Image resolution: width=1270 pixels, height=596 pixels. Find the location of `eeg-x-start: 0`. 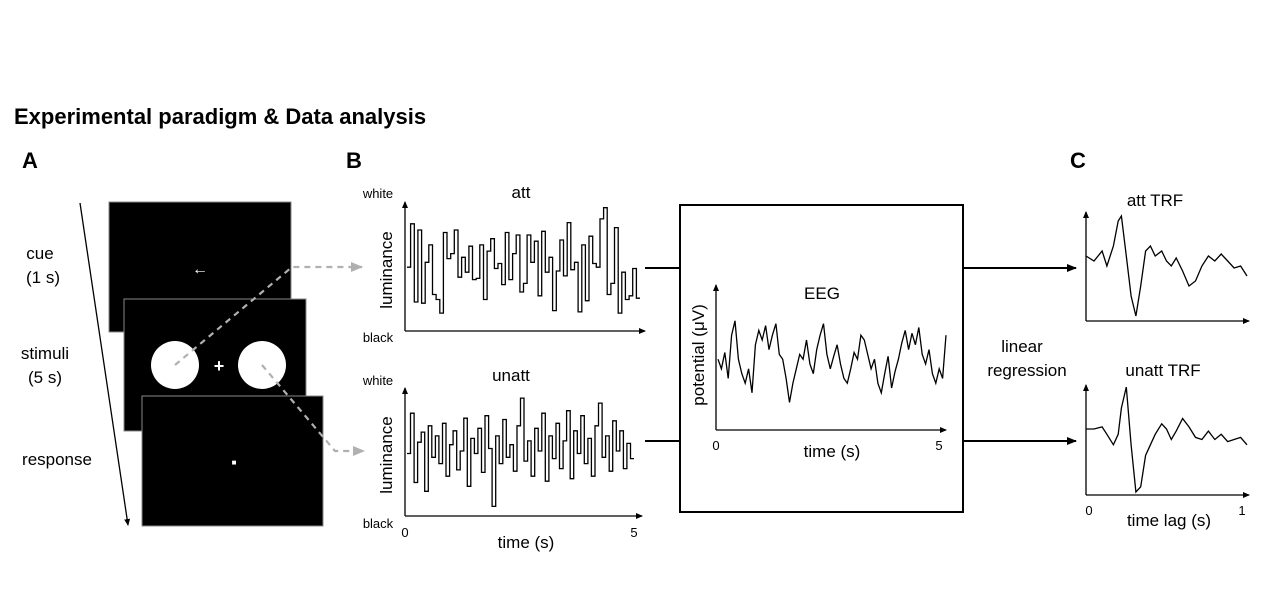

eeg-x-start: 0 is located at coordinates (715, 445).